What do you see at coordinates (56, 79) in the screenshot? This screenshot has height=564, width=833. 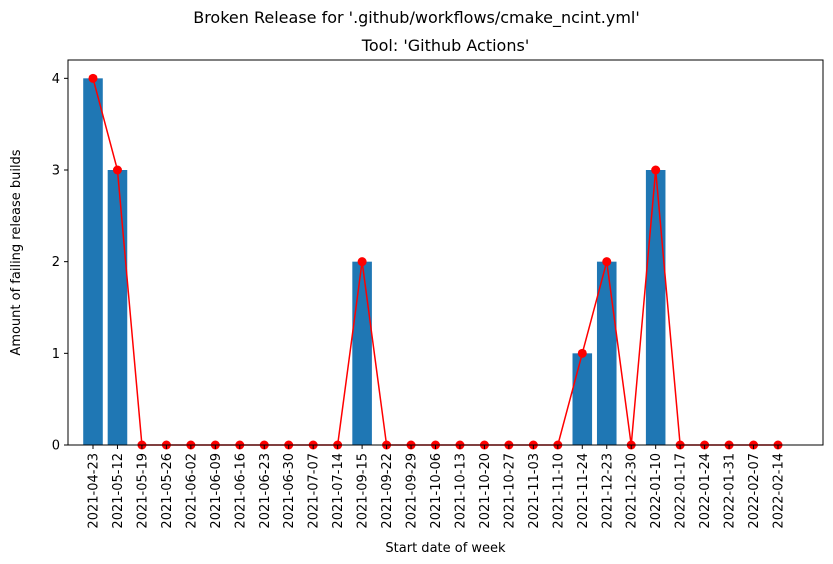 I see `y-tick-label: 4` at bounding box center [56, 79].